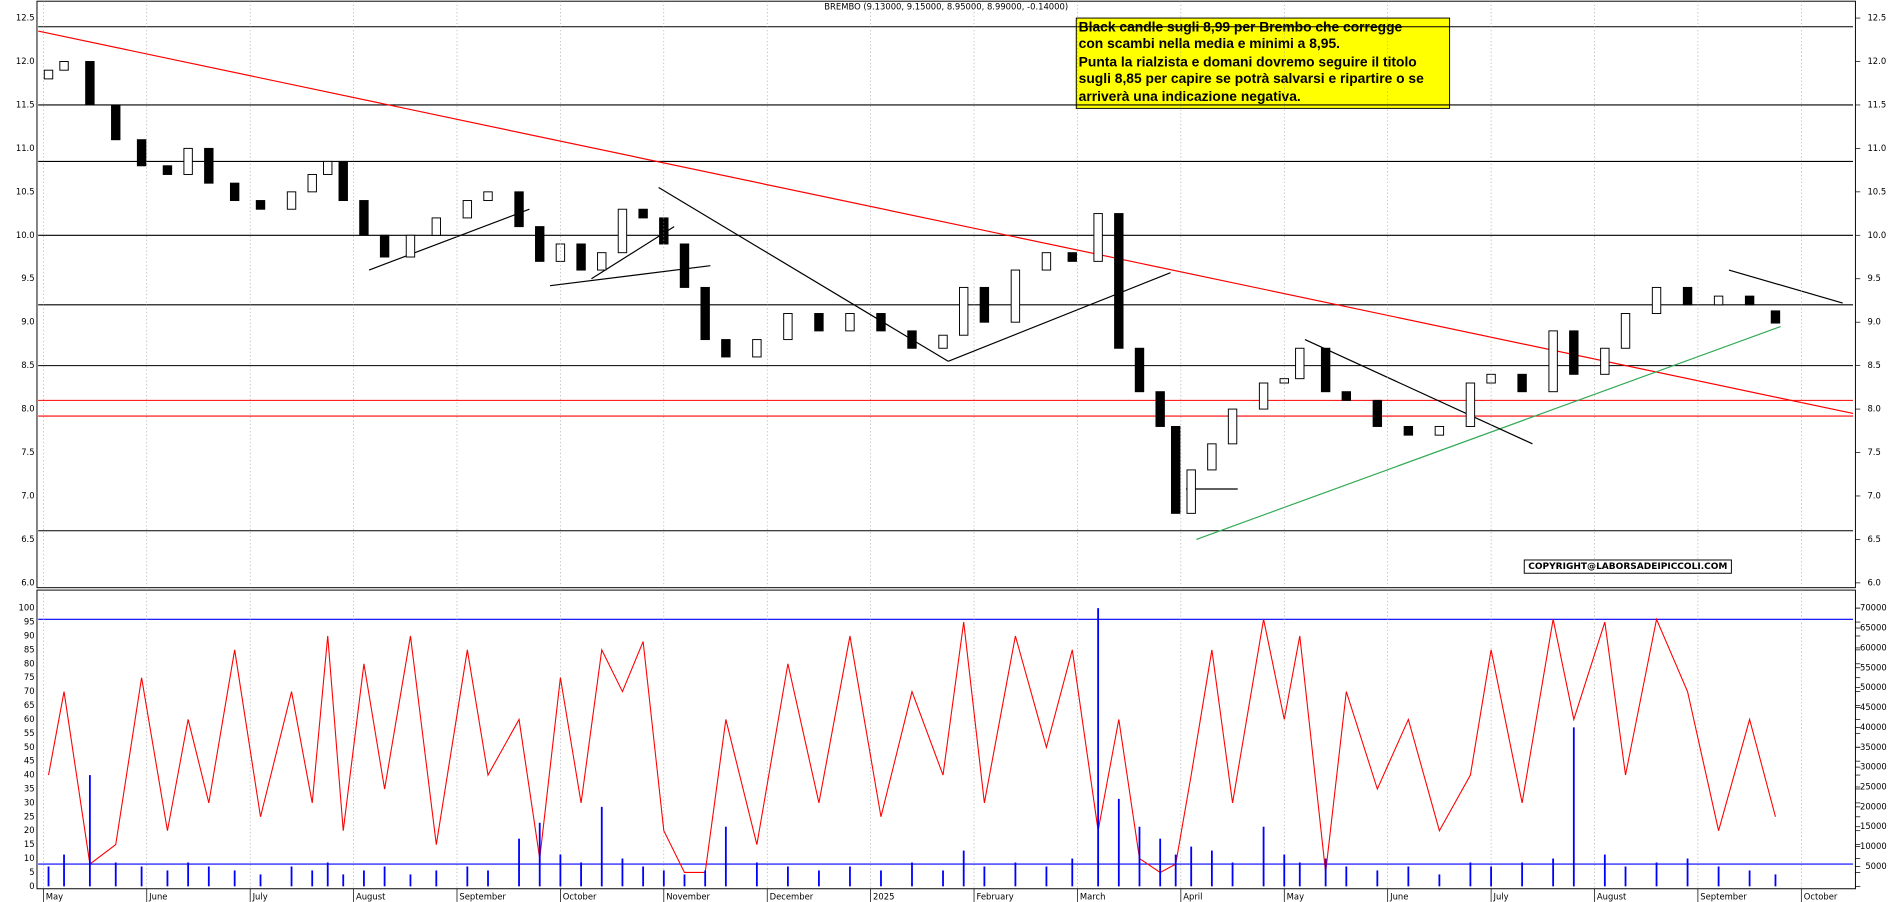 The width and height of the screenshot is (1890, 902). I want to click on y-tick-label-left: 10.5, so click(25, 191).